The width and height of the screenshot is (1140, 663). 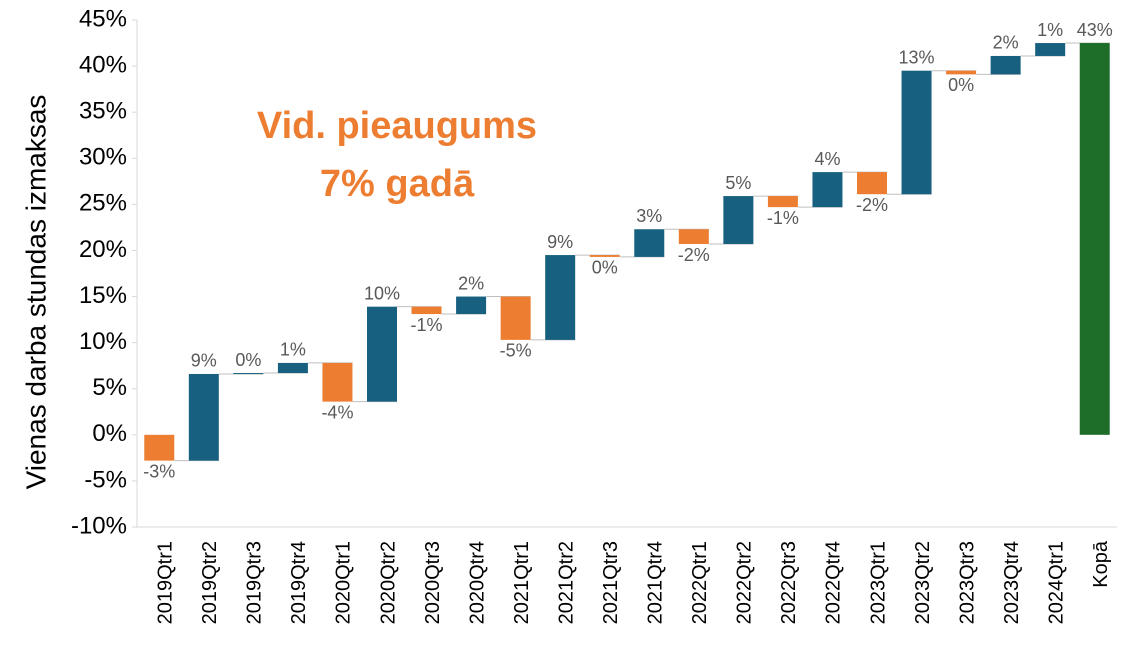 I want to click on x-tick-label: 2022Qtr3, so click(x=789, y=582).